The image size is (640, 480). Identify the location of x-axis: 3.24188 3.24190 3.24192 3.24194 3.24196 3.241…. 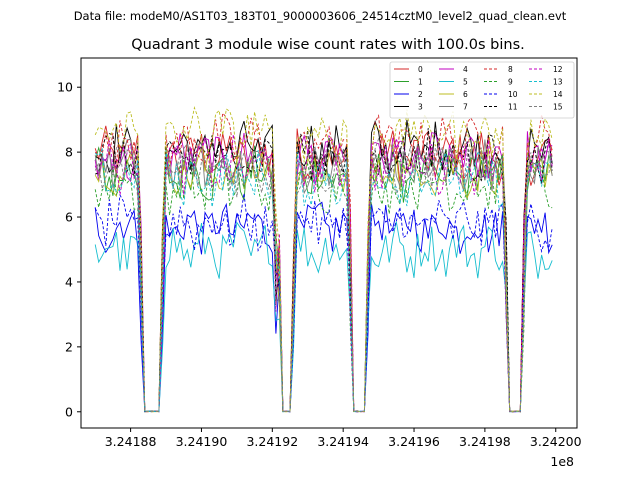
(343, 438).